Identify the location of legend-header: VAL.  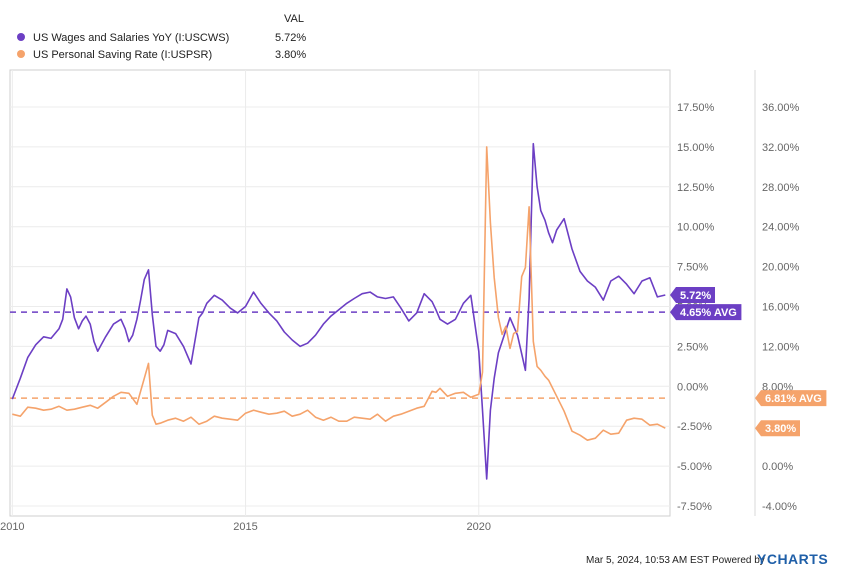
(294, 19).